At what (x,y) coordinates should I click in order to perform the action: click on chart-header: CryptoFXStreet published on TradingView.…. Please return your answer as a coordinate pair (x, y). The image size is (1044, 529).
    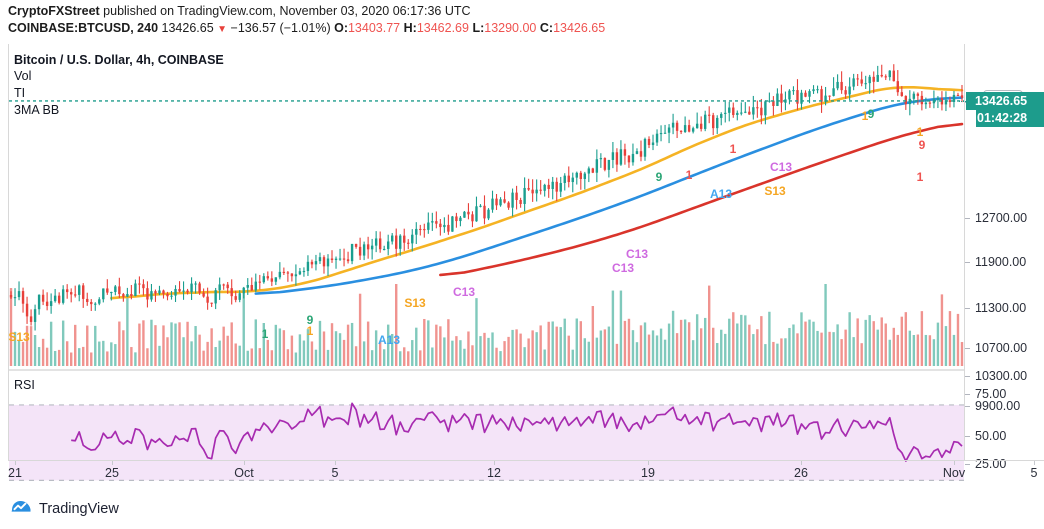
    Looking at the image, I should click on (523, 21).